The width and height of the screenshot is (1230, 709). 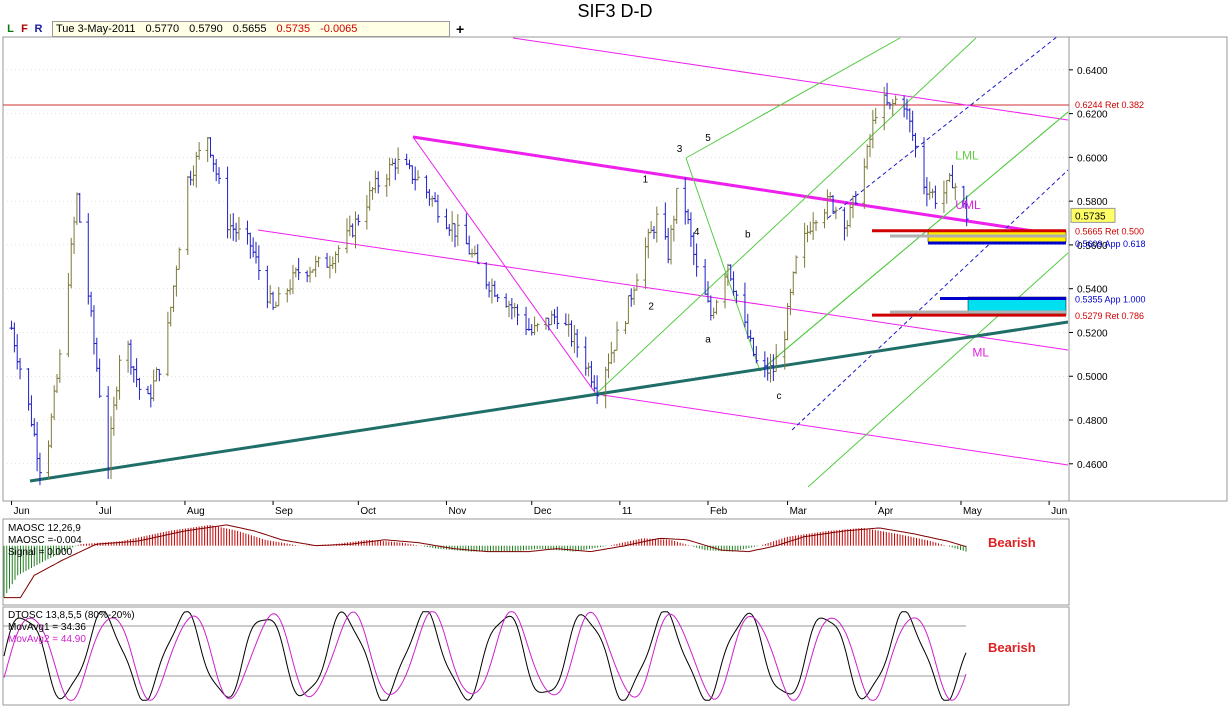 What do you see at coordinates (293, 29) in the screenshot?
I see `readout-close: 0.5735` at bounding box center [293, 29].